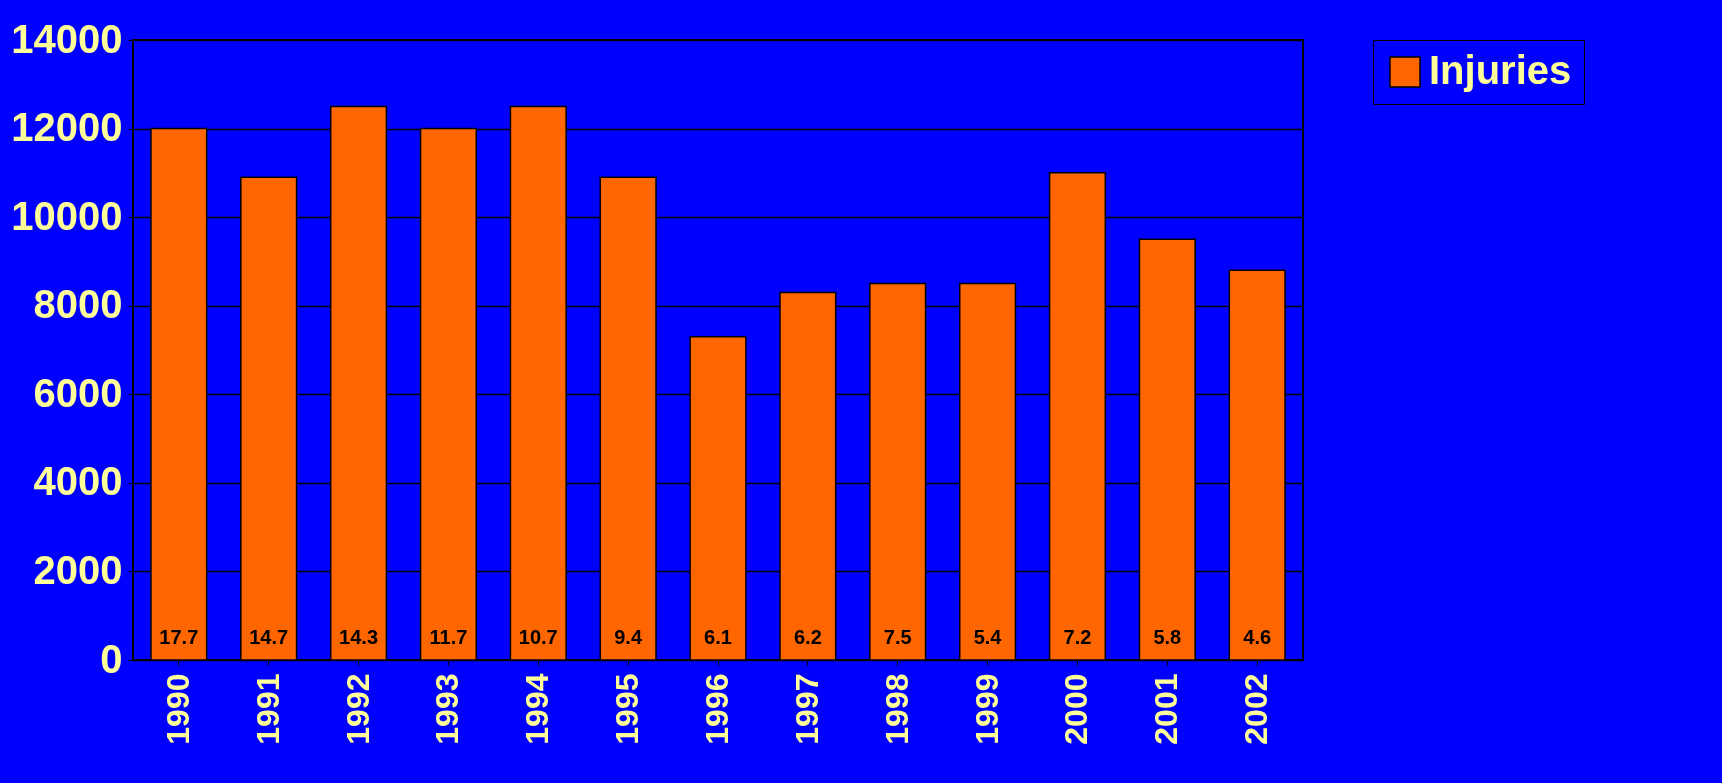  Describe the element at coordinates (67, 38) in the screenshot. I see `y-tick-label: 14000` at that location.